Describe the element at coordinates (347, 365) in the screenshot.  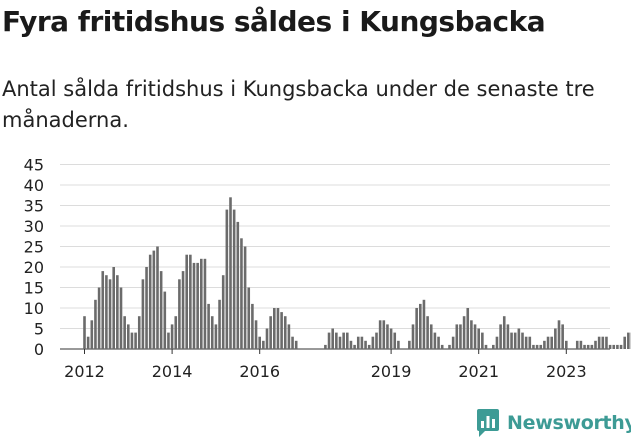
I see `x-axis: 2012201420162019202120232025` at that location.